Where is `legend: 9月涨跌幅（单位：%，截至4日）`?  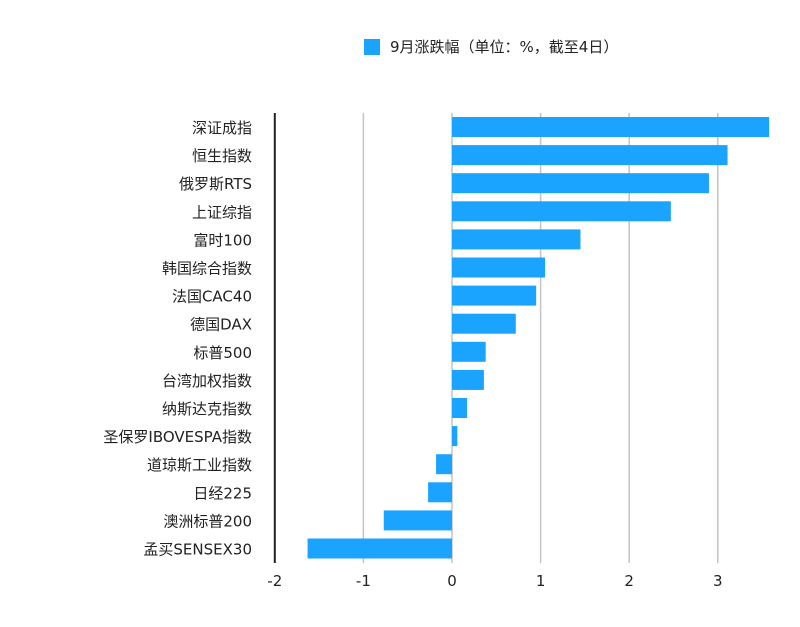
legend: 9月涨跌幅（单位：%，截至4日） is located at coordinates (491, 46).